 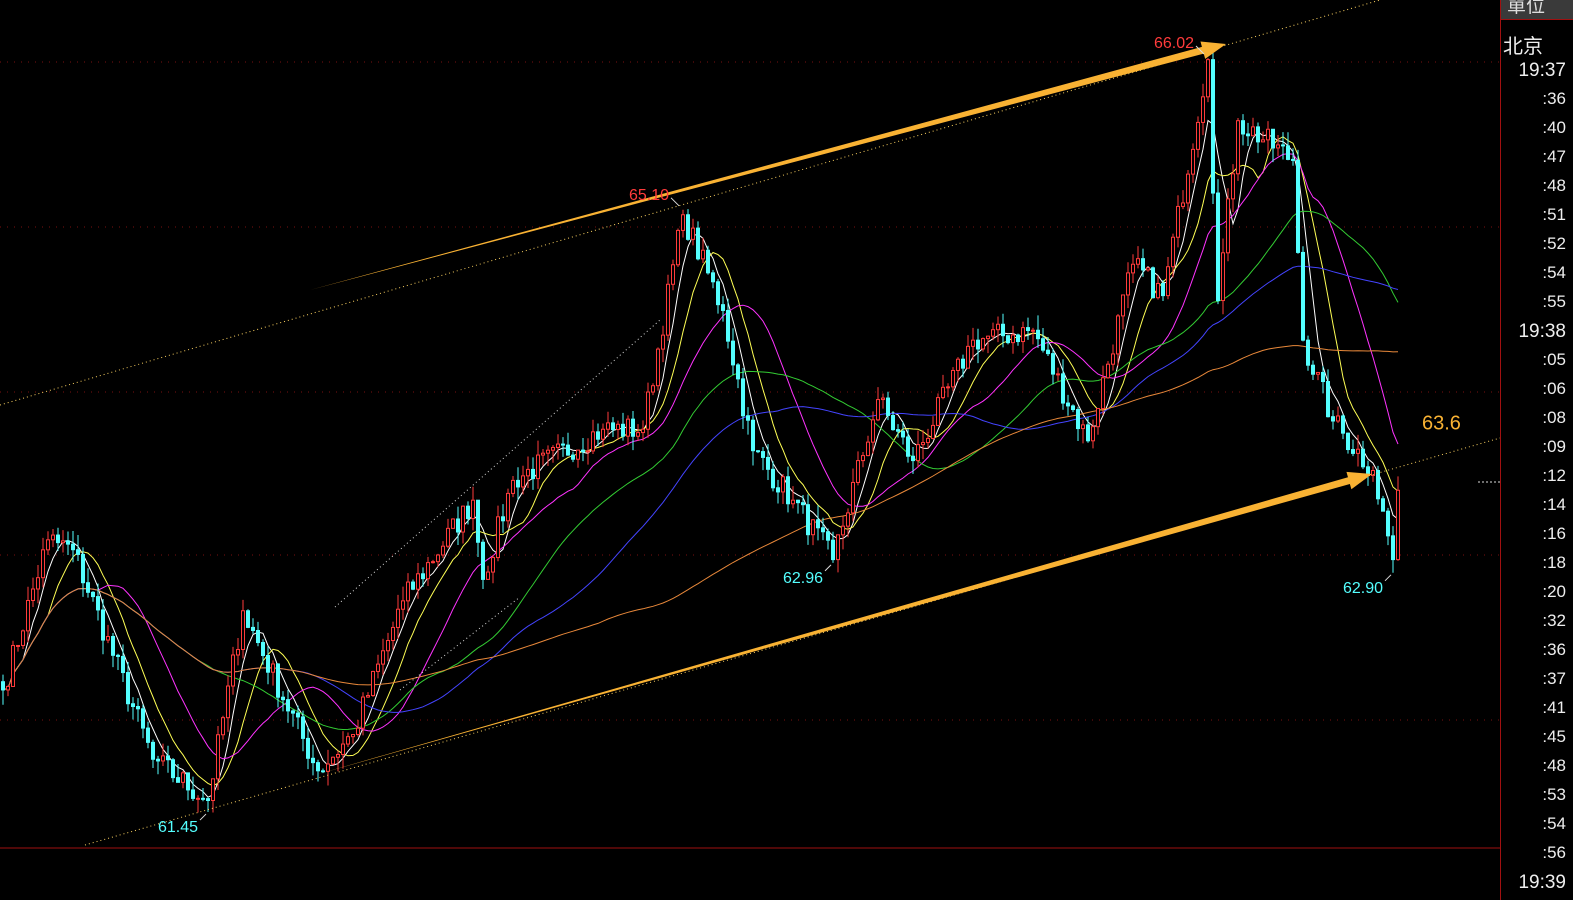 What do you see at coordinates (1554, 852) in the screenshot?
I see `time-tick: :56` at bounding box center [1554, 852].